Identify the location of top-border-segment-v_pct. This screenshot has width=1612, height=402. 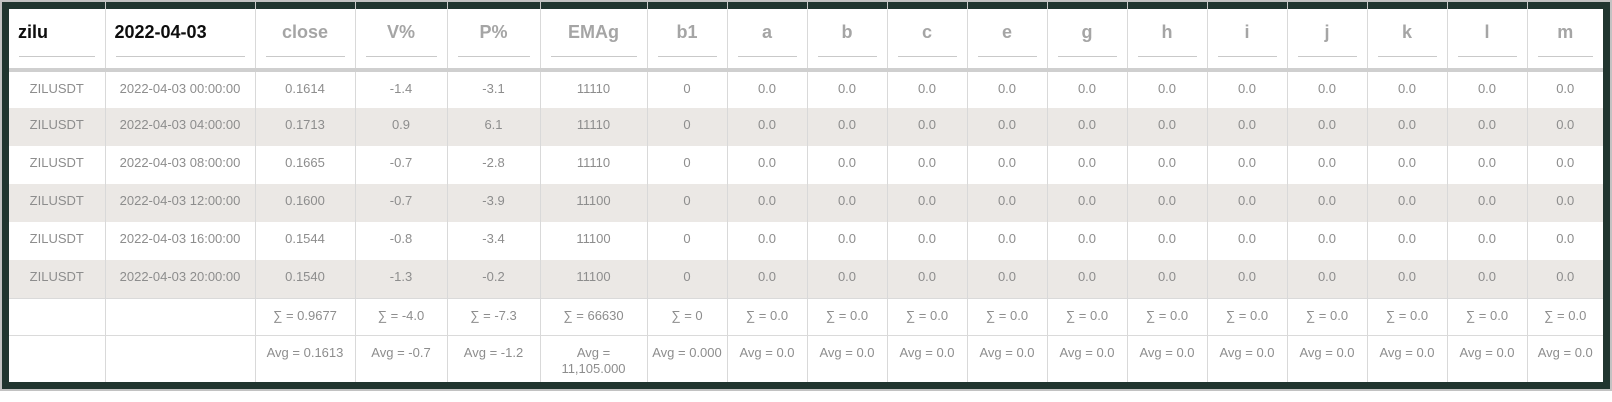
(400, 5).